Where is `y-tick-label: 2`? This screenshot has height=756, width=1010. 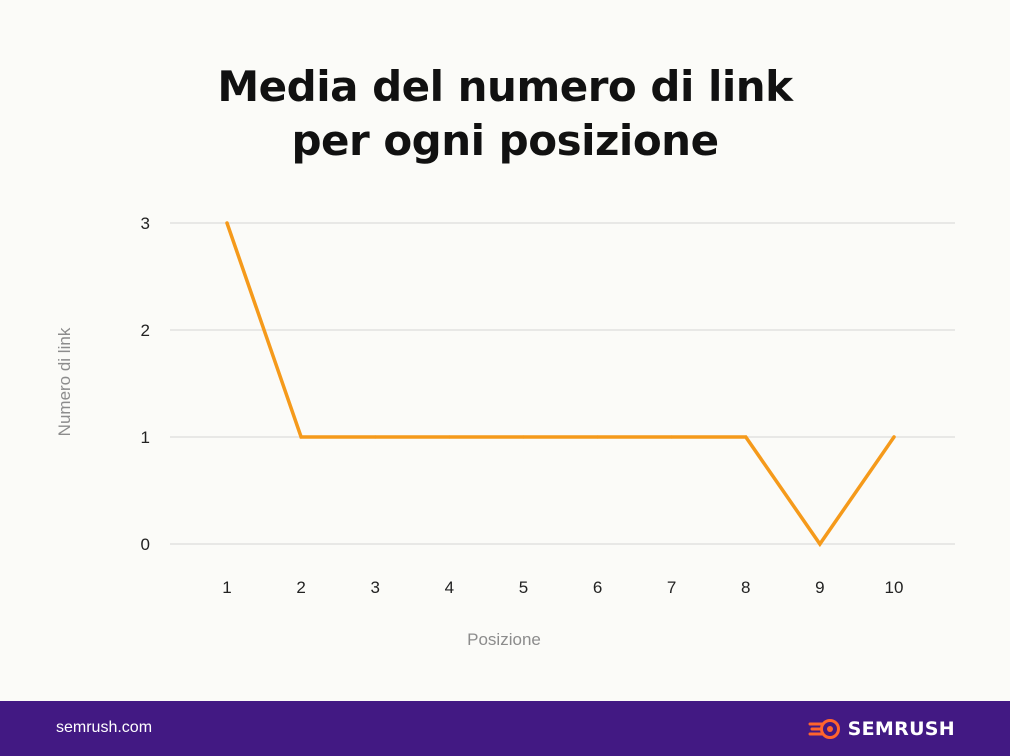
y-tick-label: 2 is located at coordinates (145, 330).